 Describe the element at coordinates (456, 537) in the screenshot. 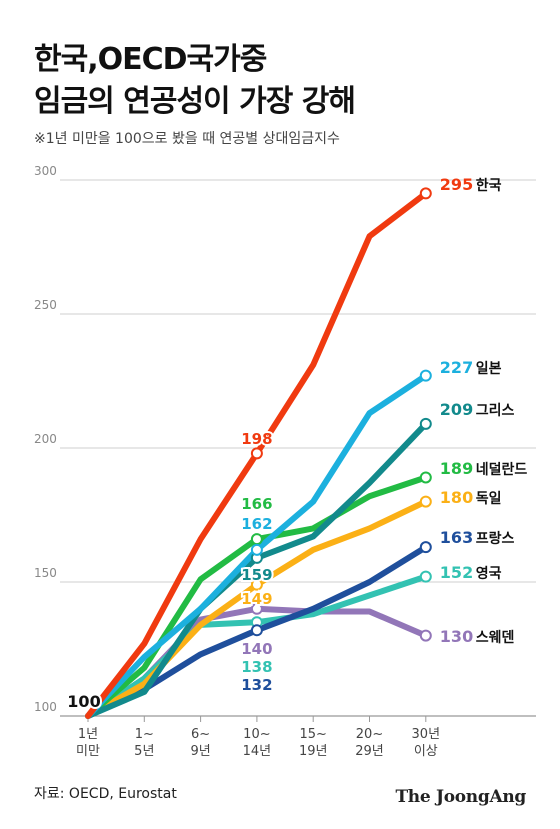

I see `end-value-label: 163` at that location.